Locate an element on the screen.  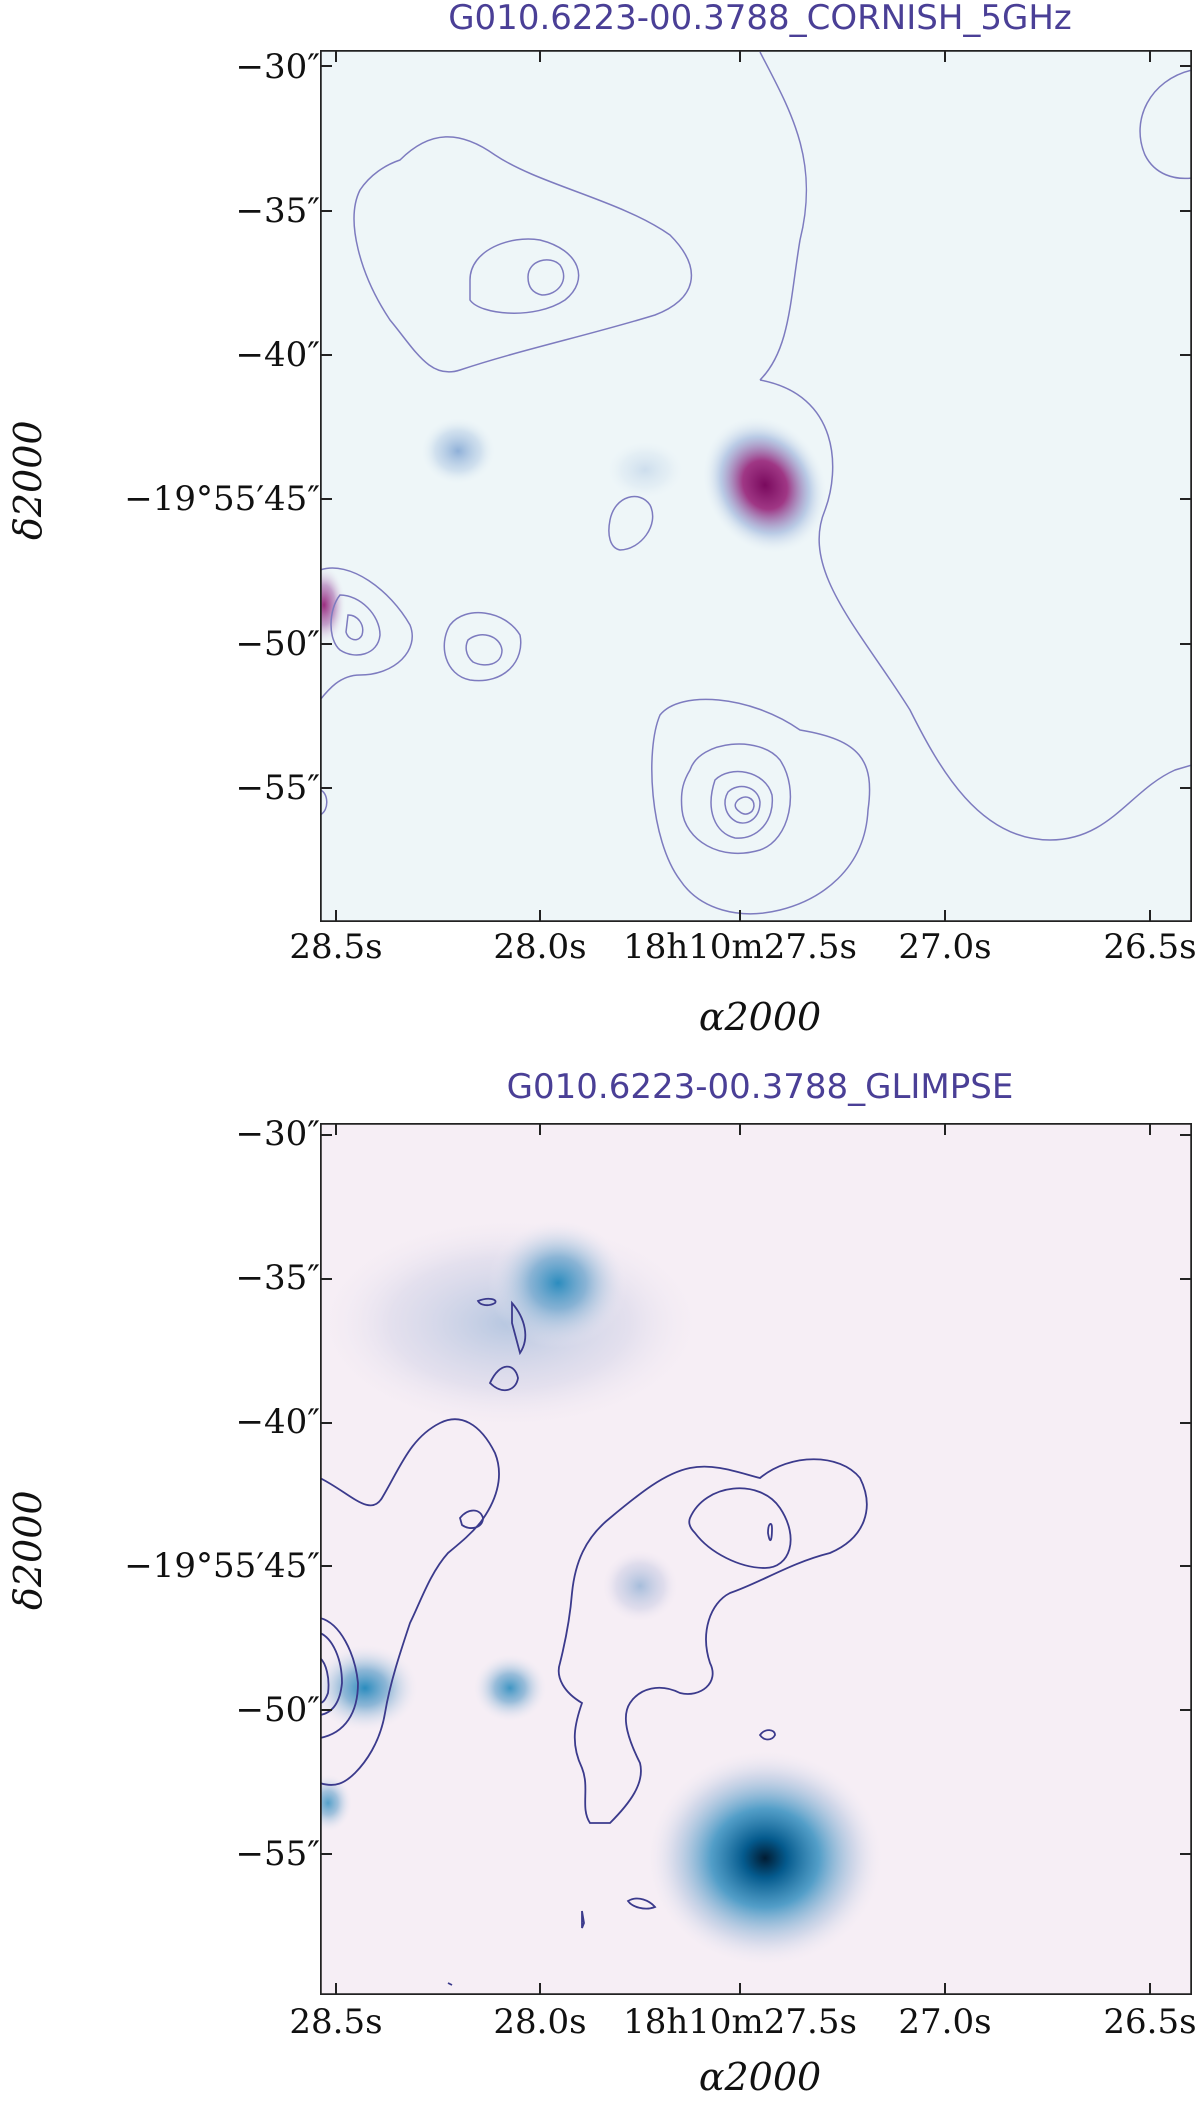
contours is located at coordinates (594, 1641).